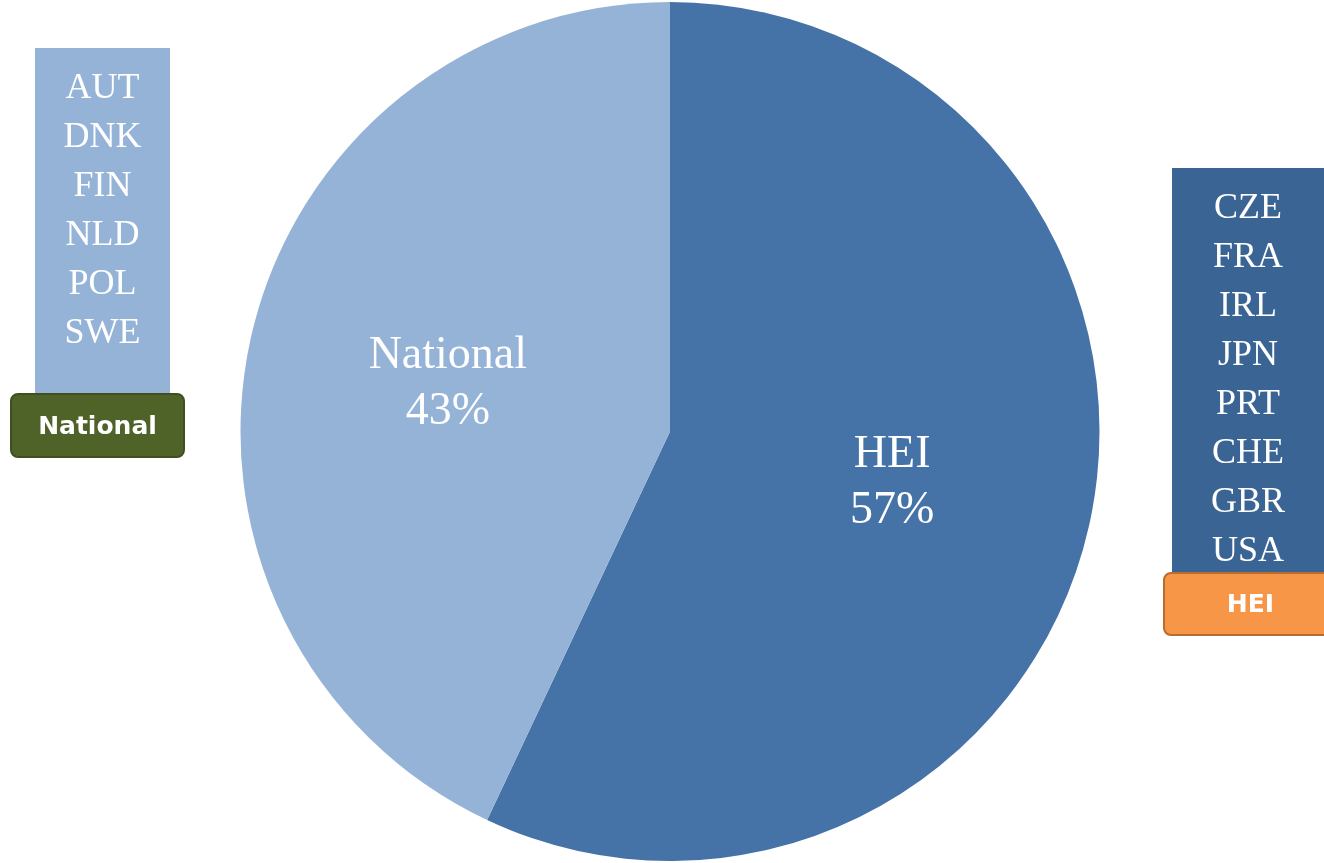 Image resolution: width=1324 pixels, height=863 pixels. What do you see at coordinates (102, 220) in the screenshot?
I see `text: AUT DNK FIN NLD POL SWE` at bounding box center [102, 220].